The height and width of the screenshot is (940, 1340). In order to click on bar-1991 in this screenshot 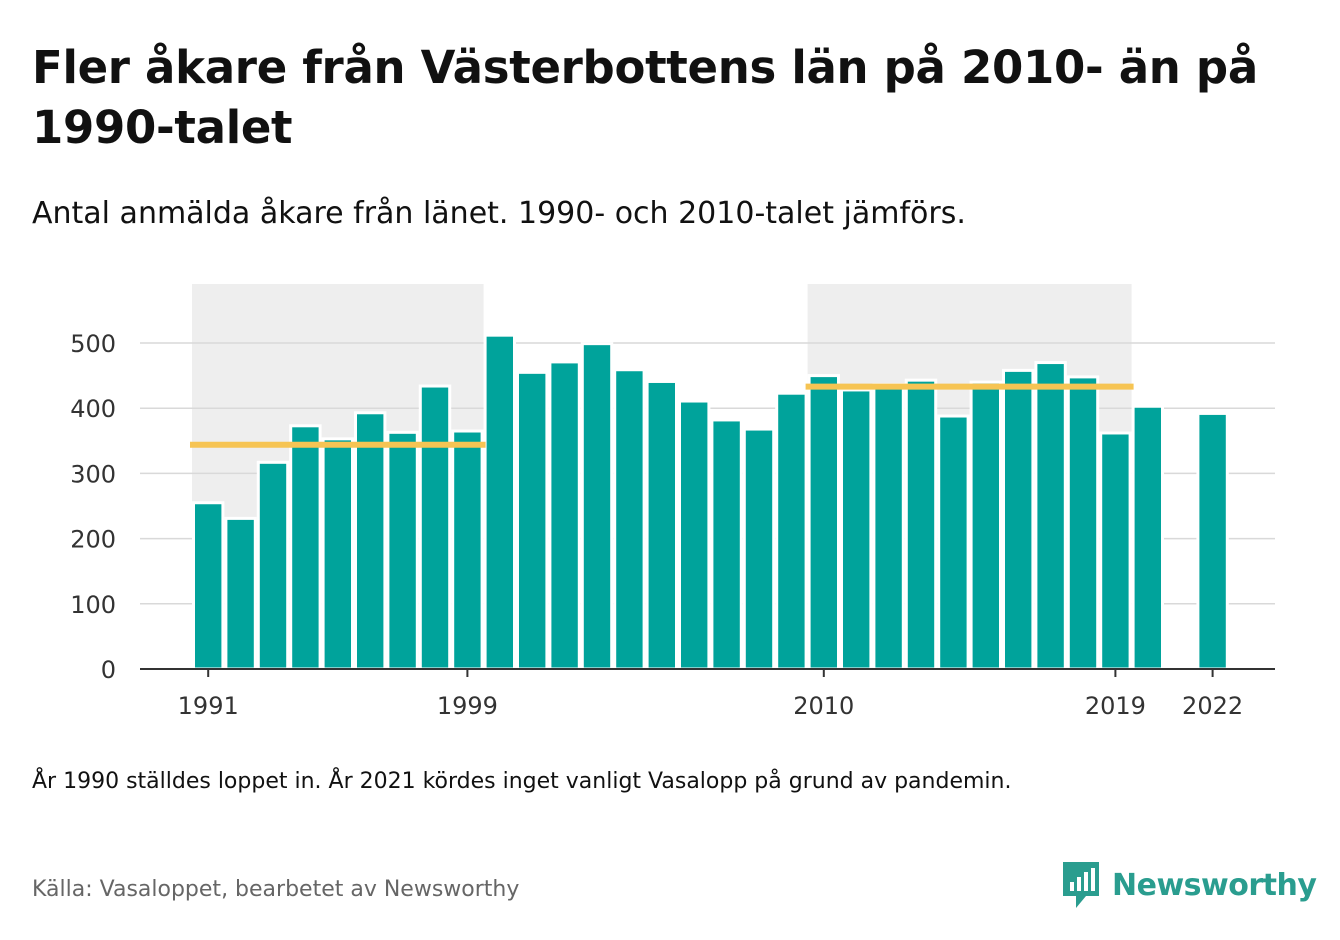, I will do `click(208, 586)`.